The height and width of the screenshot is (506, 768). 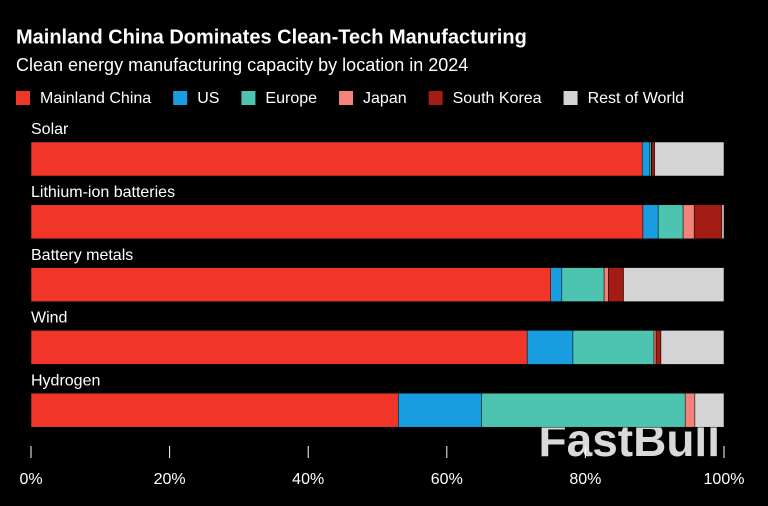 I want to click on category-label: Battery metals, so click(x=82, y=255).